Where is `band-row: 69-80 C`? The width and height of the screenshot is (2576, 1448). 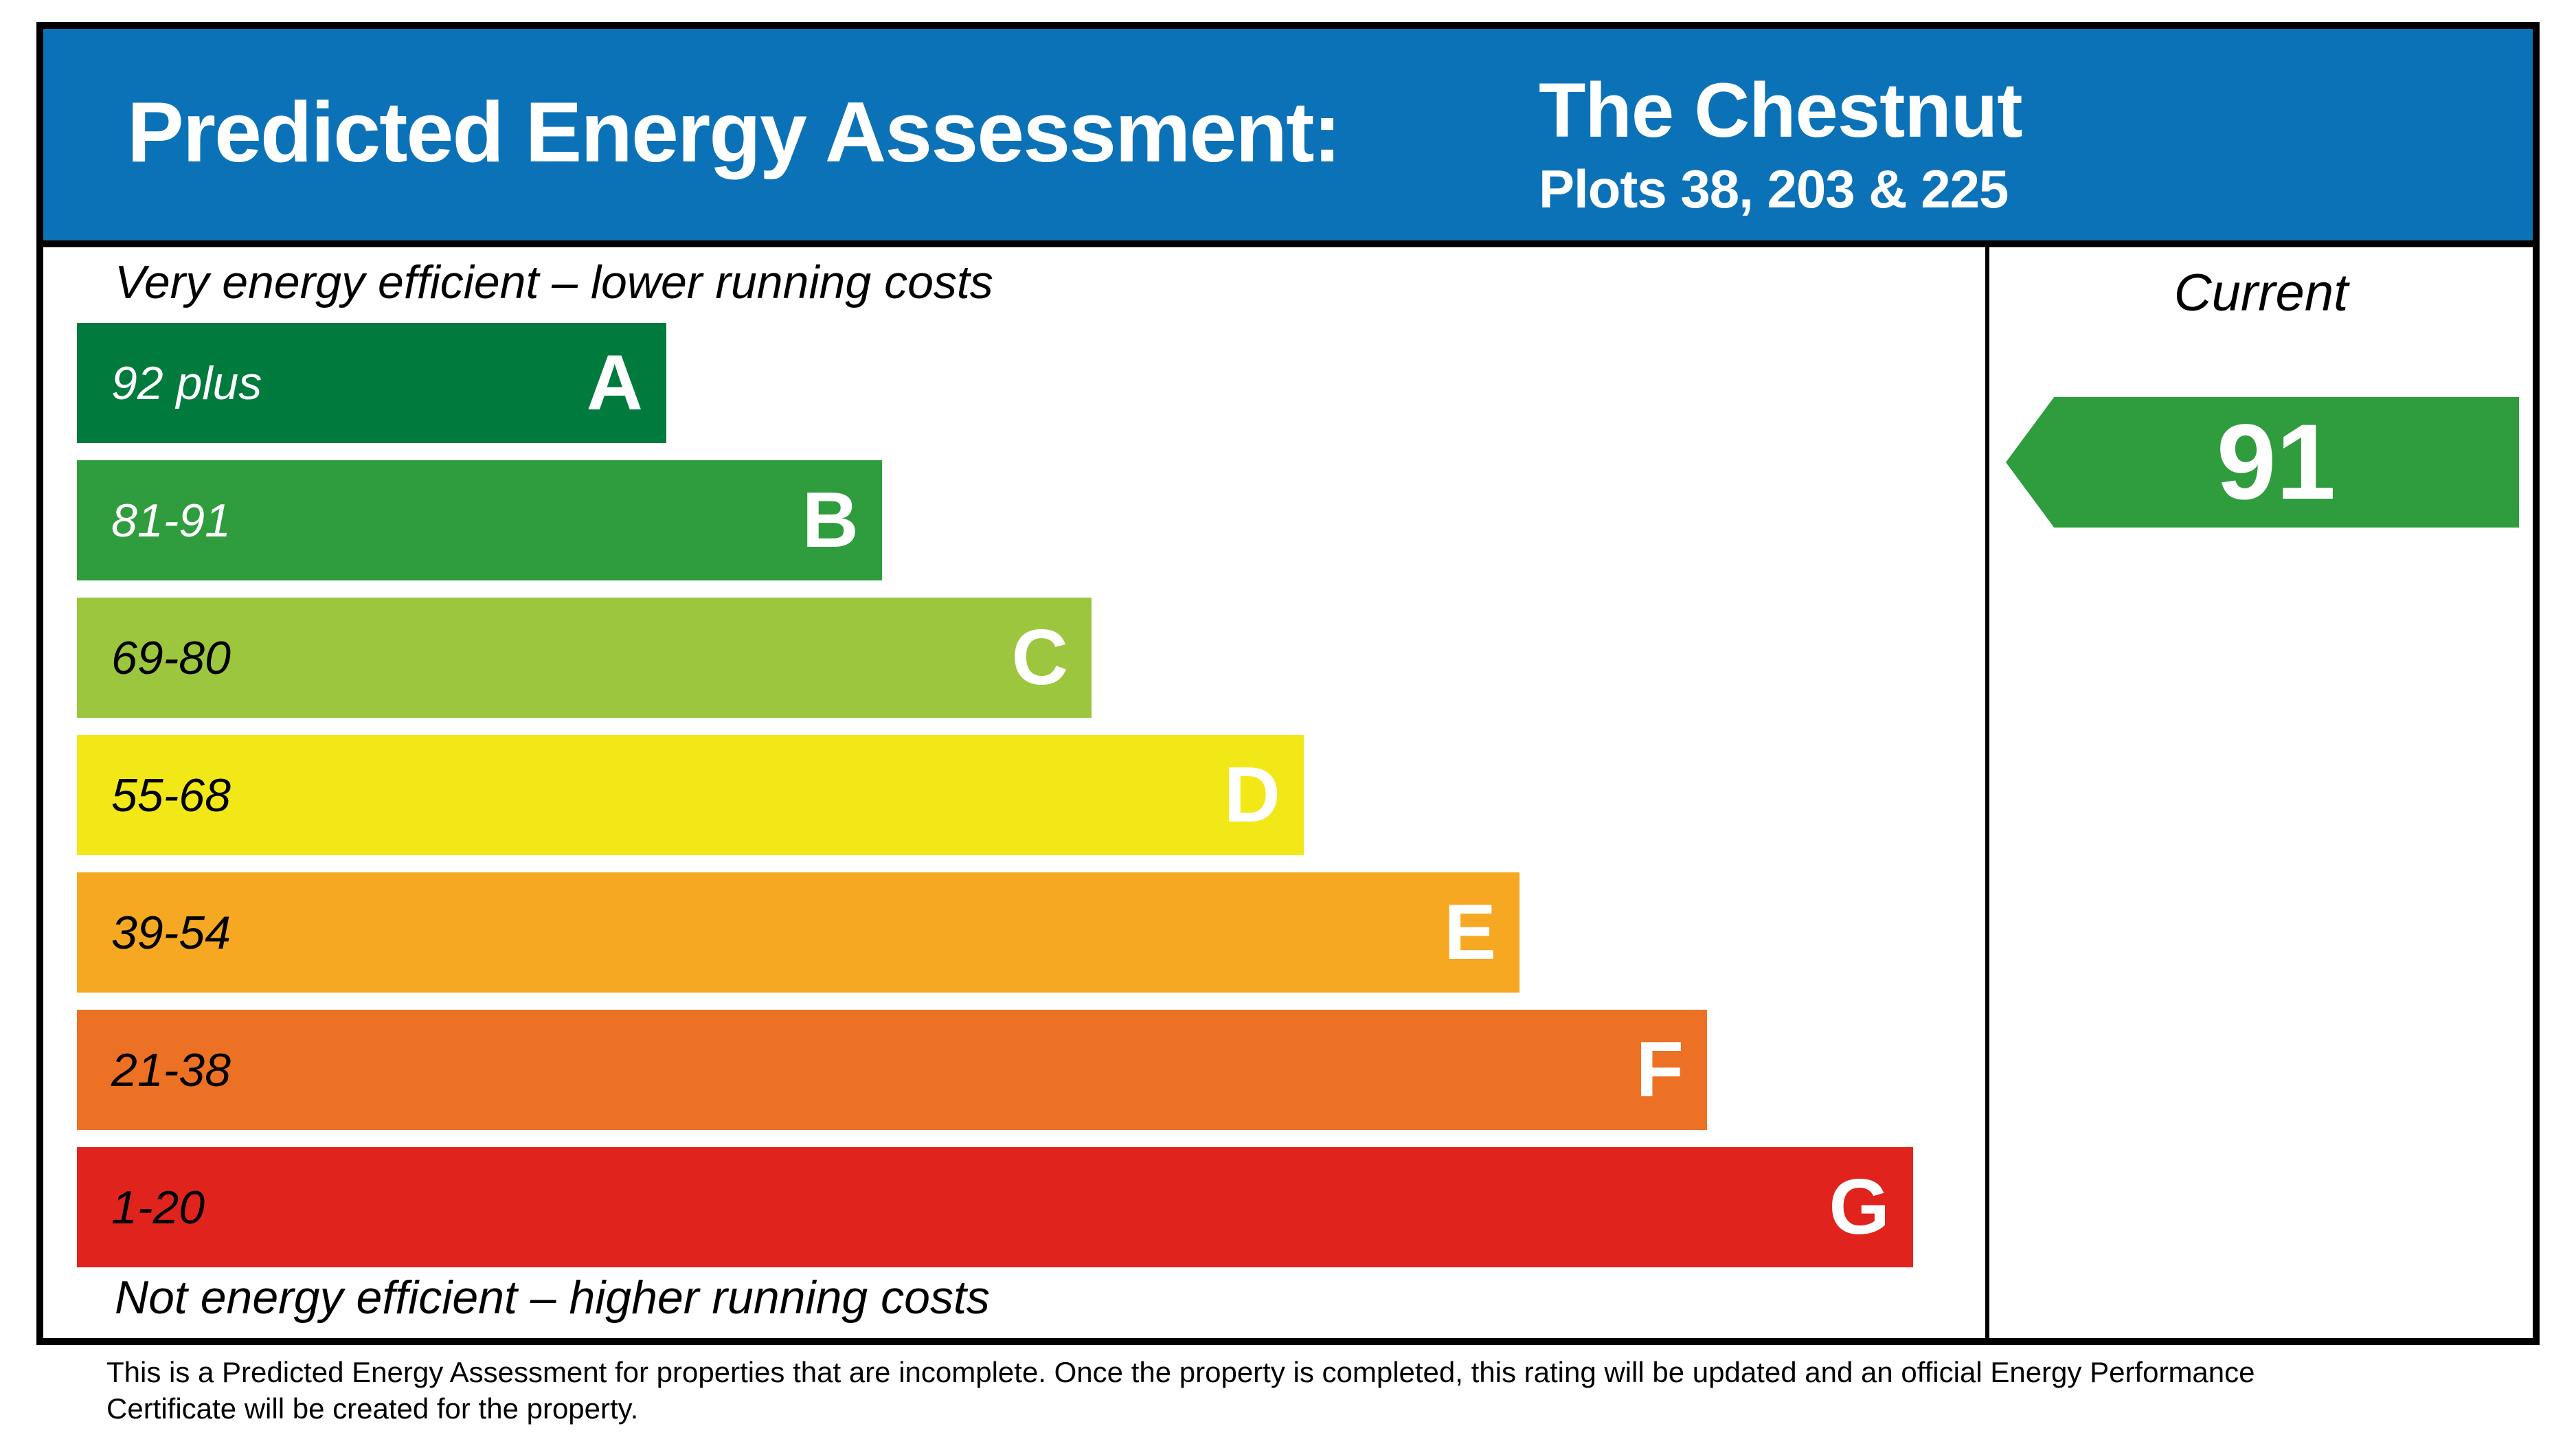
band-row: 69-80 C is located at coordinates (1031, 666).